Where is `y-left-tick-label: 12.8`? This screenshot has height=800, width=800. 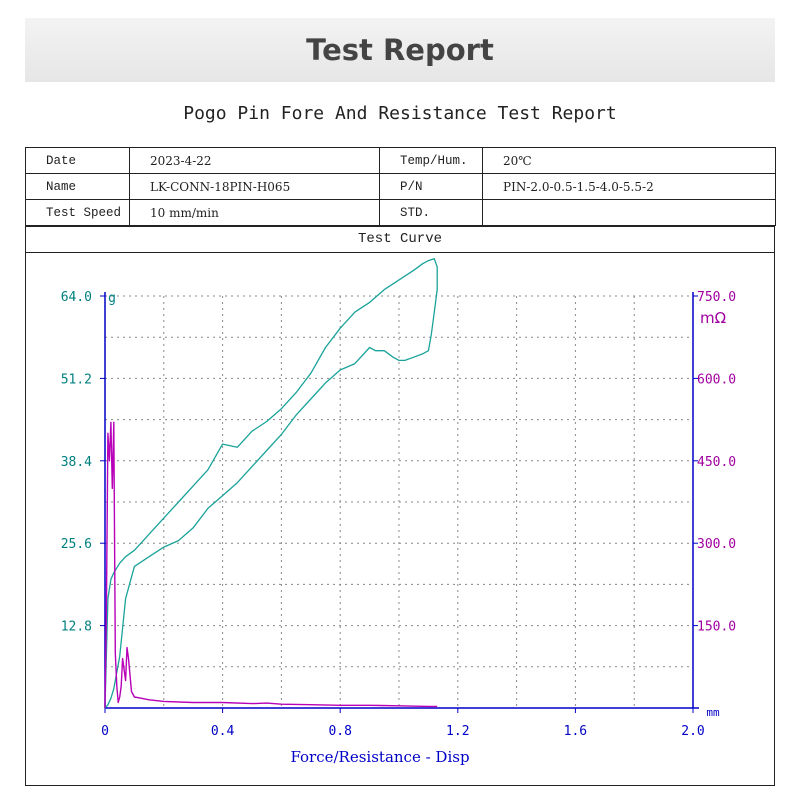 y-left-tick-label: 12.8 is located at coordinates (76, 627).